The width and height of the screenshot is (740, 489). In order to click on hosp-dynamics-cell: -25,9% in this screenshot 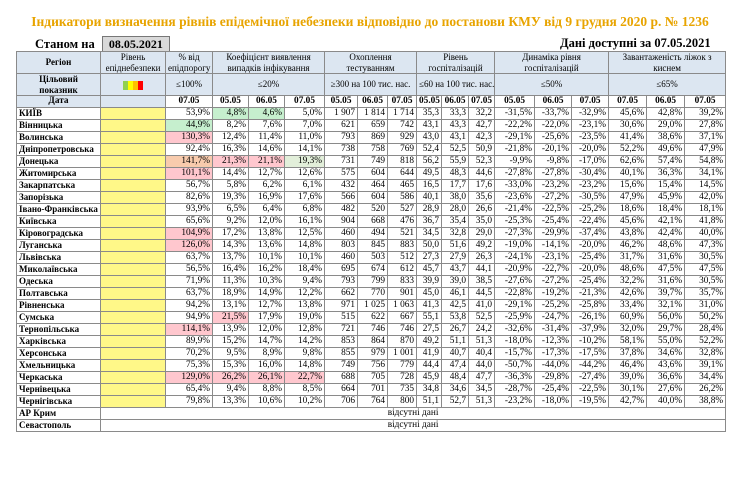, I will do `click(515, 317)`.